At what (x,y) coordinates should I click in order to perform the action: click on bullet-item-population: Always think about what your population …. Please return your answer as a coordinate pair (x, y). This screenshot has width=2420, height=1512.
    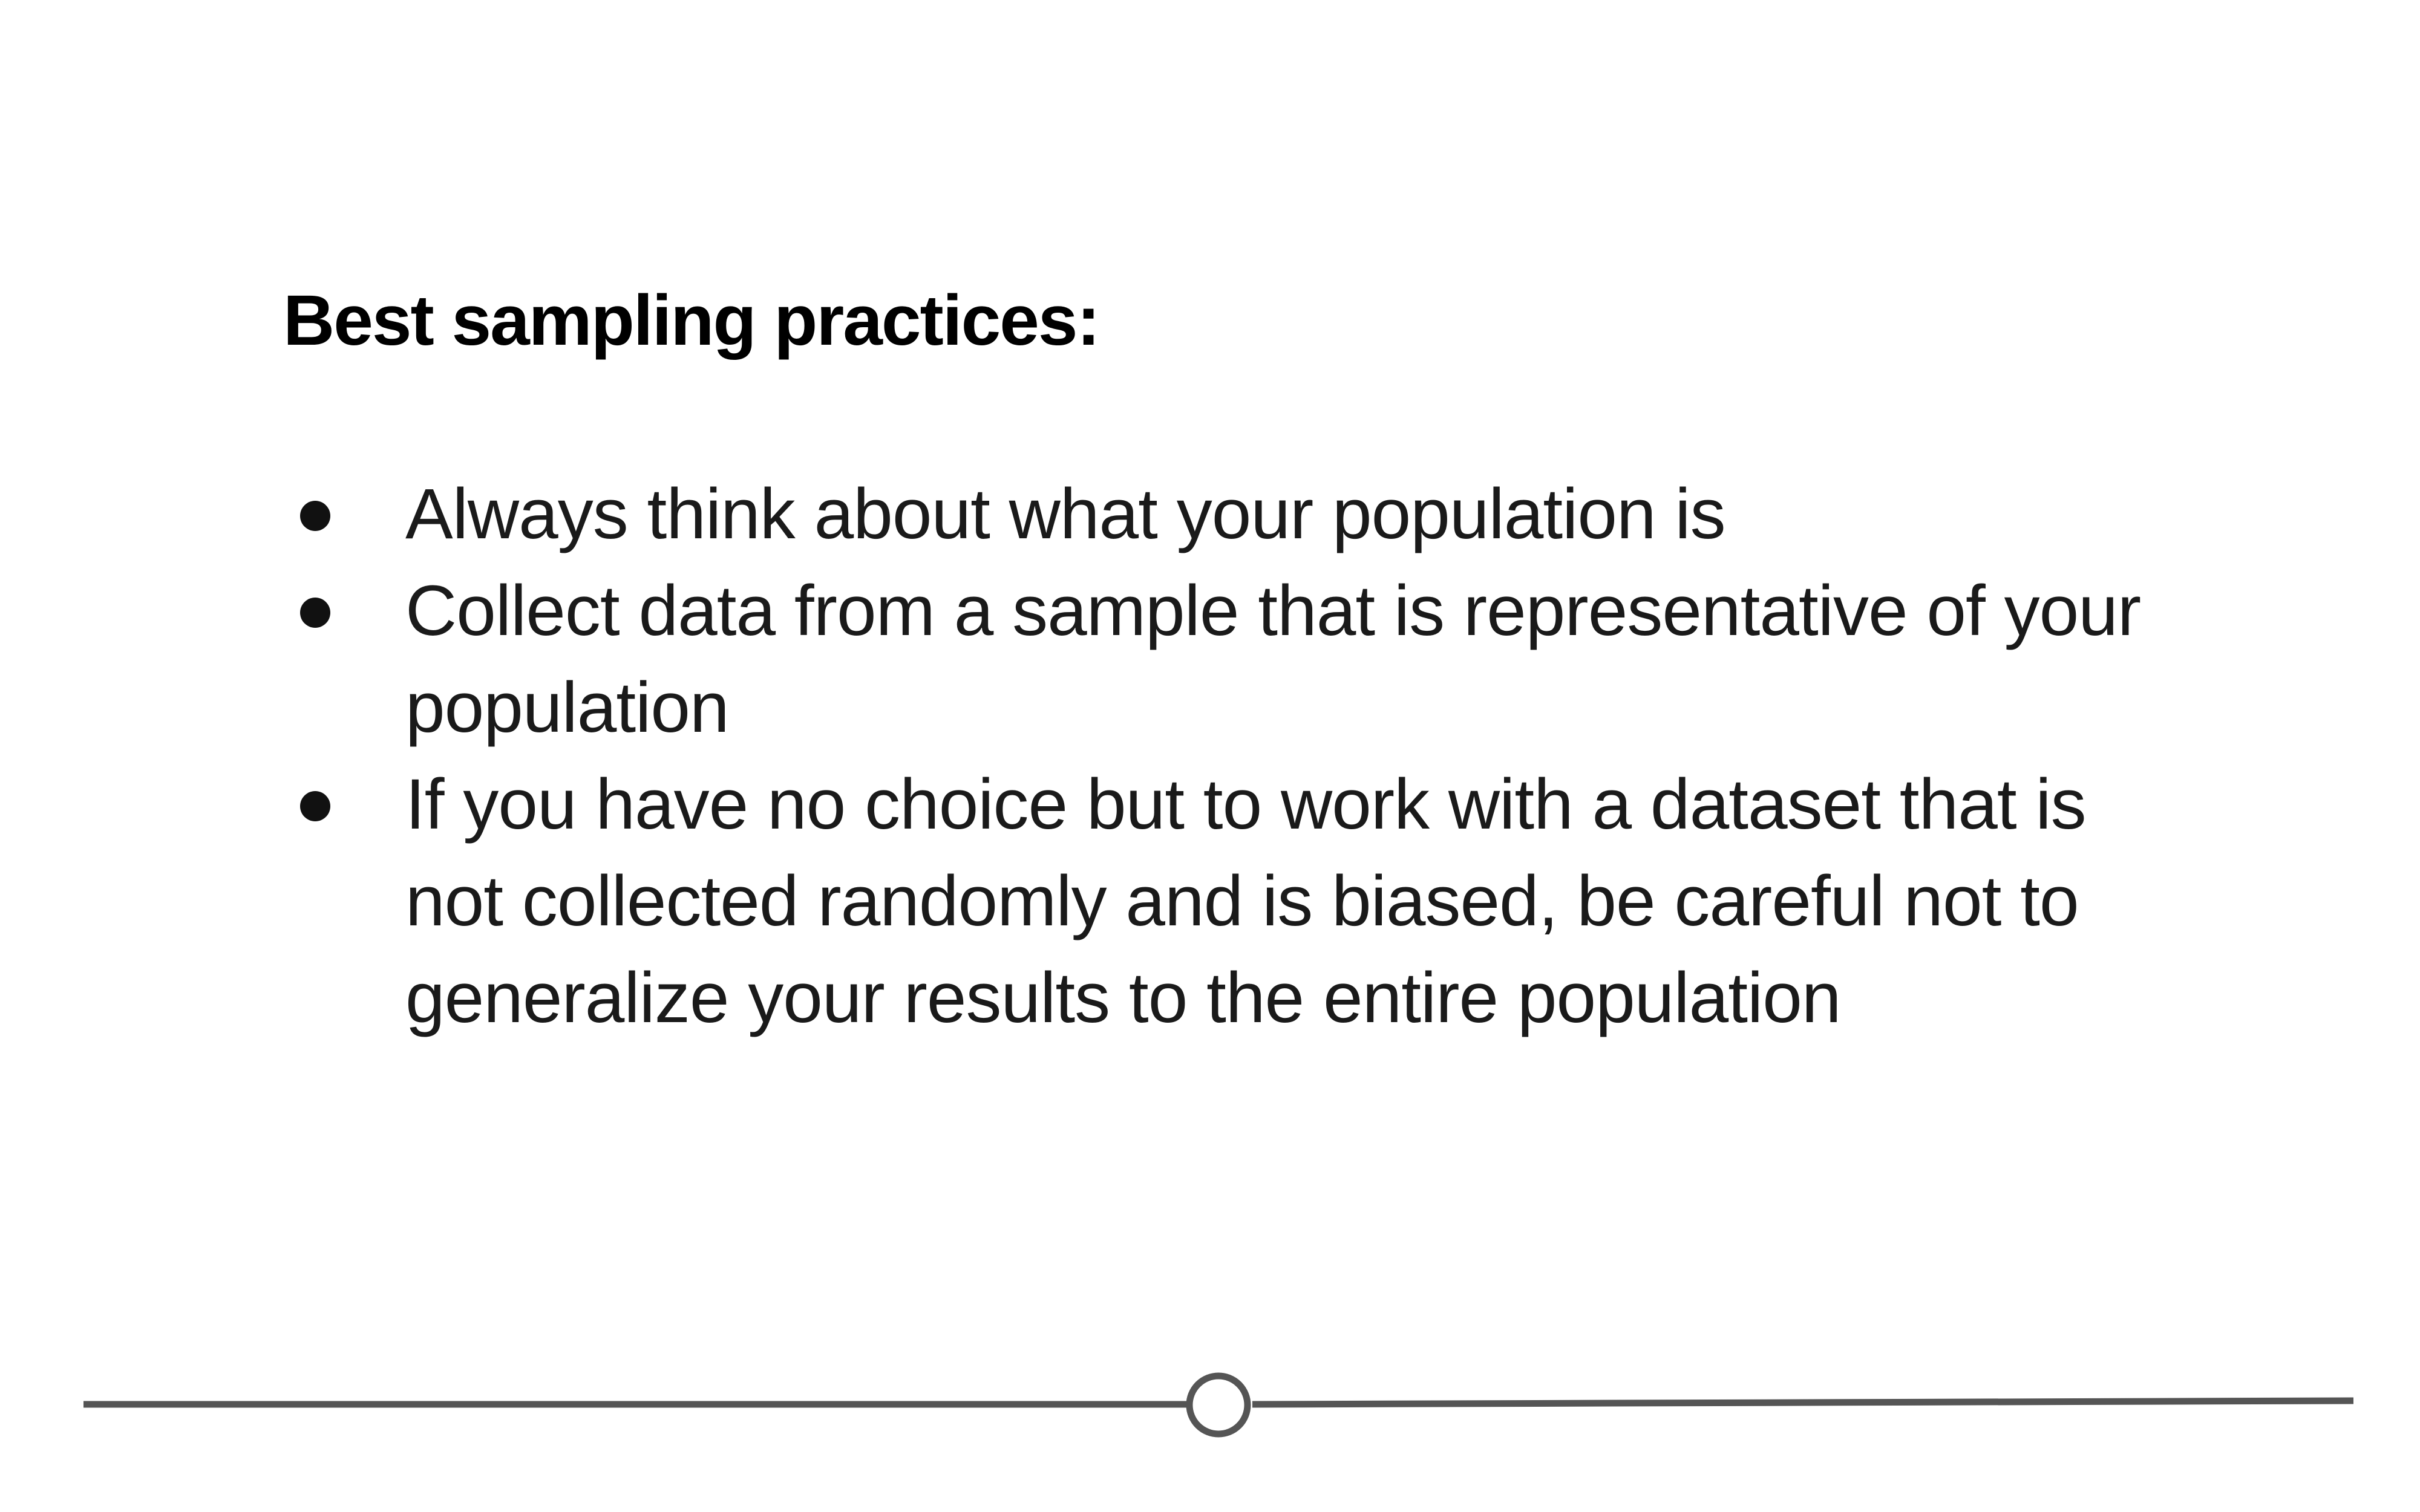
    Looking at the image, I should click on (1236, 514).